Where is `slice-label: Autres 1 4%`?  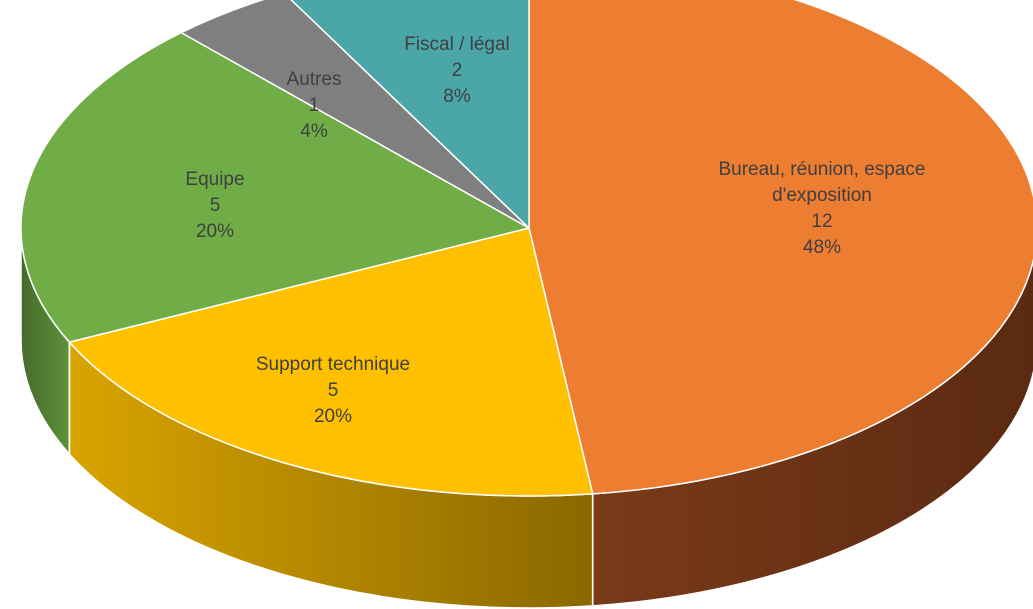 slice-label: Autres 1 4% is located at coordinates (314, 105).